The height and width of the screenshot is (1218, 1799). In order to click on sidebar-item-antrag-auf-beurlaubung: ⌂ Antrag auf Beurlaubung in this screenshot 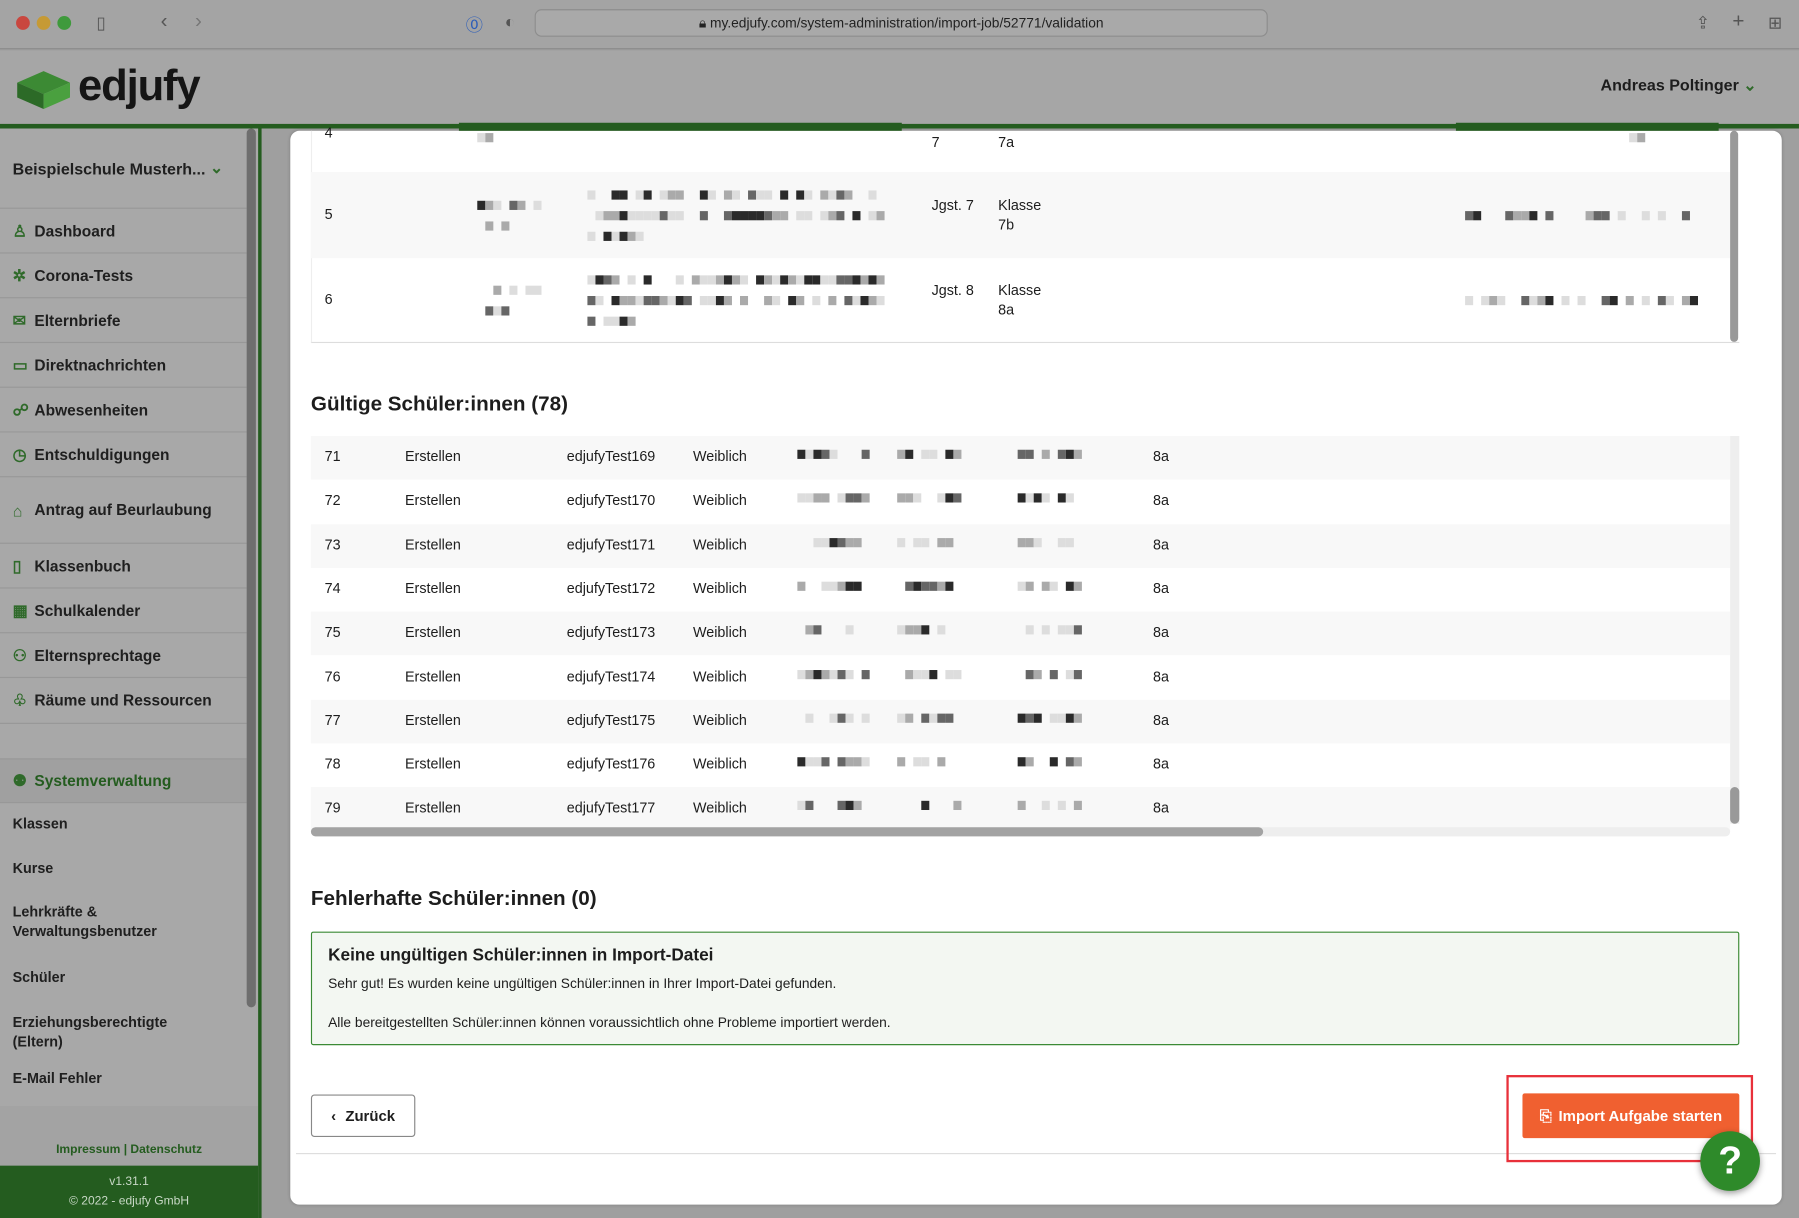, I will do `click(123, 510)`.